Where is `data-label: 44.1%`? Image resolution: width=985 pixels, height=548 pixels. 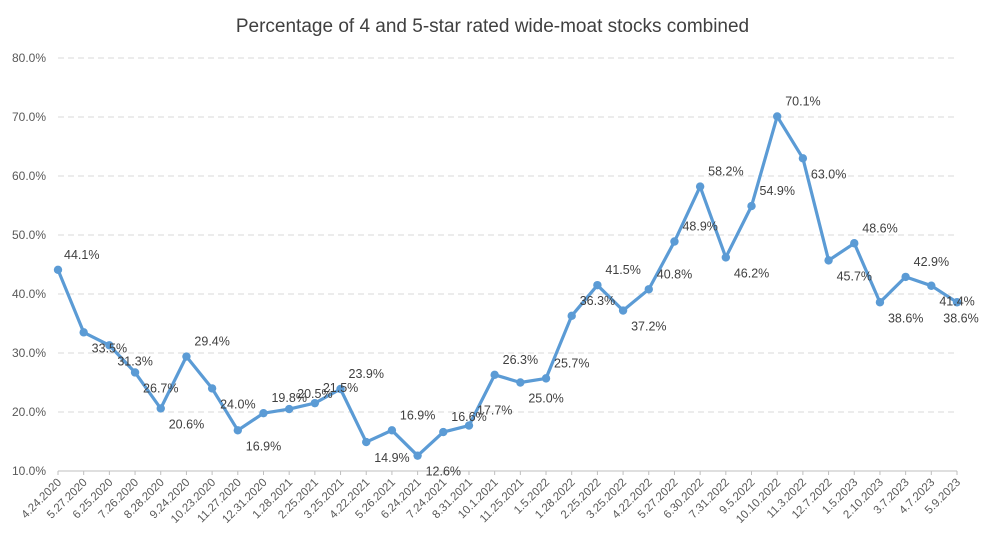 data-label: 44.1% is located at coordinates (81, 255).